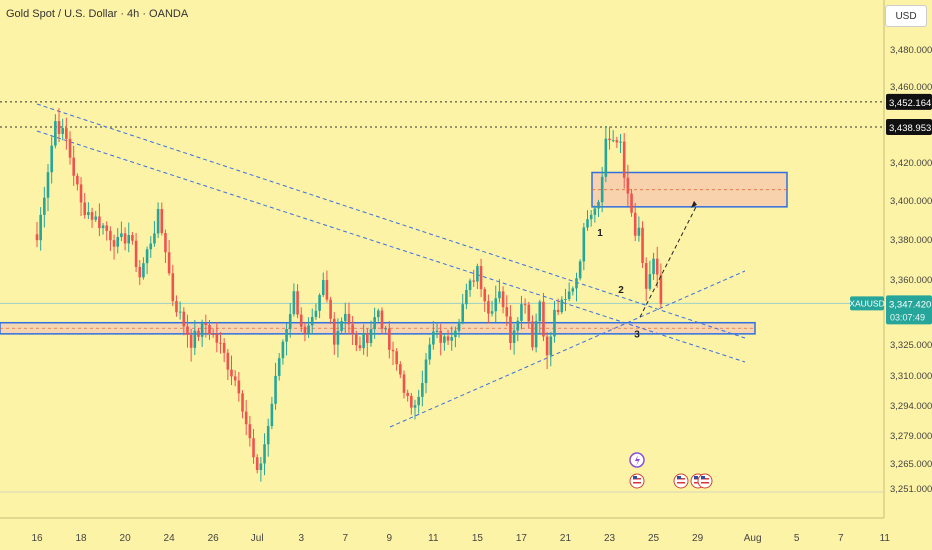 Image resolution: width=932 pixels, height=550 pixels. What do you see at coordinates (257, 538) in the screenshot?
I see `time-tick-label: Jul` at bounding box center [257, 538].